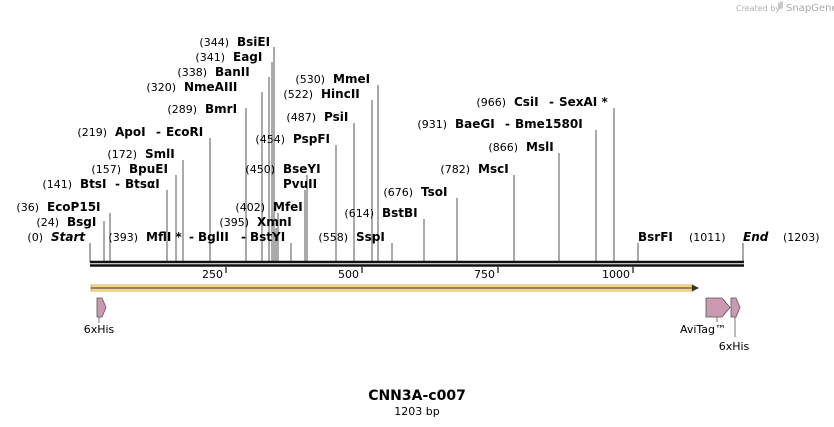  Describe the element at coordinates (616, 274) in the screenshot. I see `ruler-label-1000: 1000` at that location.